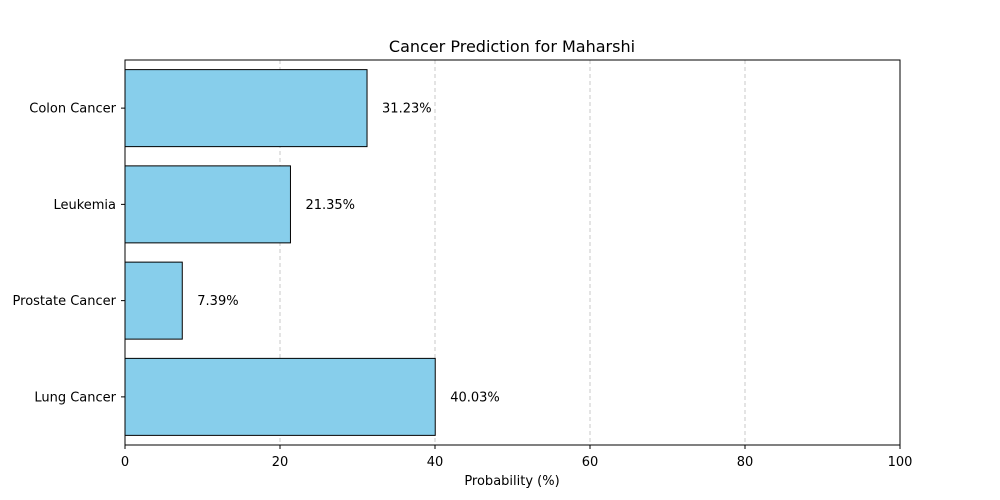  Describe the element at coordinates (65, 301) in the screenshot. I see `y-tick-label-prostate-cancer: Prostate Cancer` at that location.